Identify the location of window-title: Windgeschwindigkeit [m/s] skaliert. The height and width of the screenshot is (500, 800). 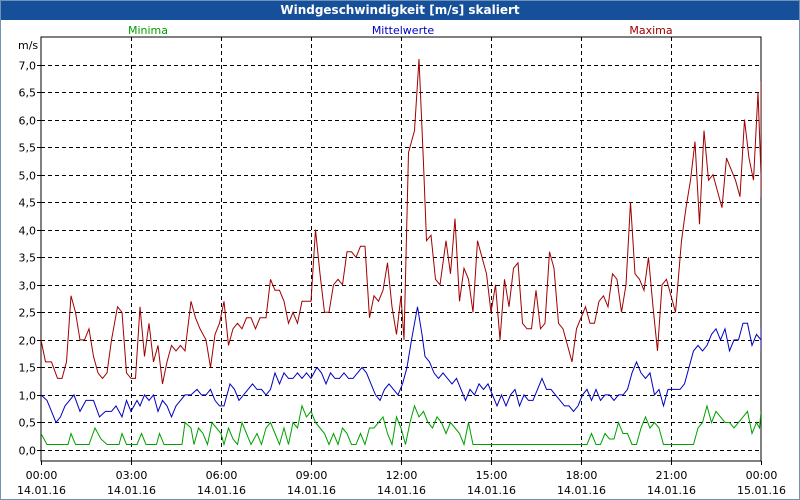
(400, 10).